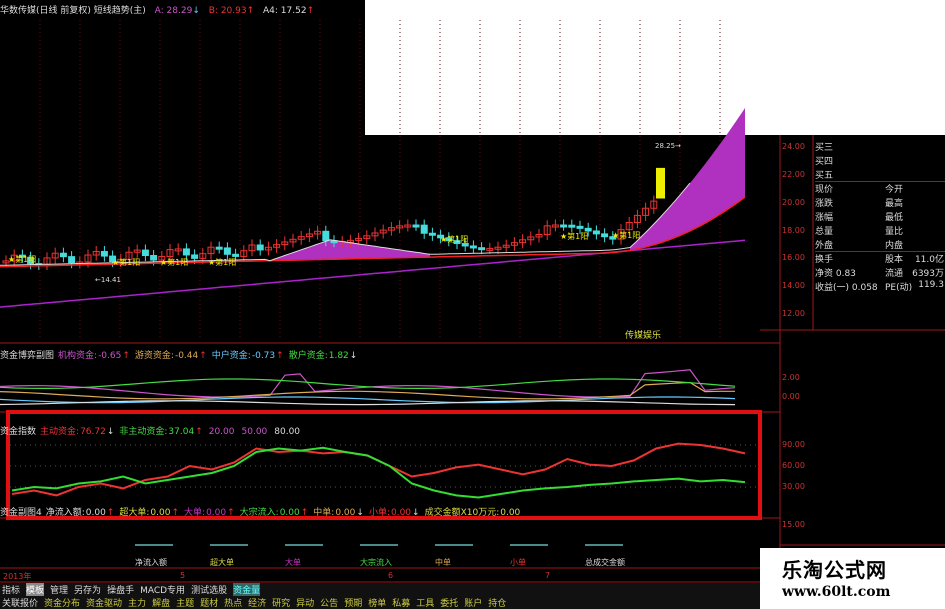 This screenshot has height=609, width=945. I want to click on fund-axis-label: 0.00, so click(791, 396).